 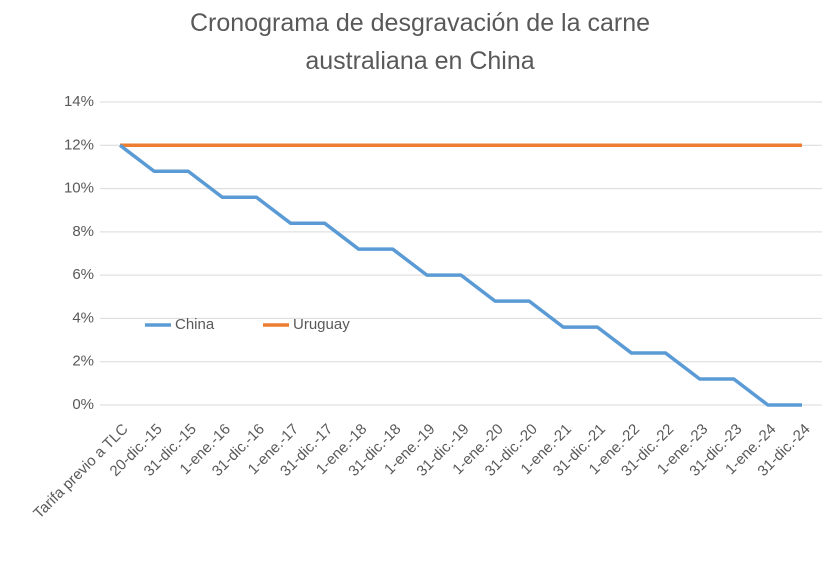 What do you see at coordinates (79, 101) in the screenshot?
I see `y-tick-label: 14%` at bounding box center [79, 101].